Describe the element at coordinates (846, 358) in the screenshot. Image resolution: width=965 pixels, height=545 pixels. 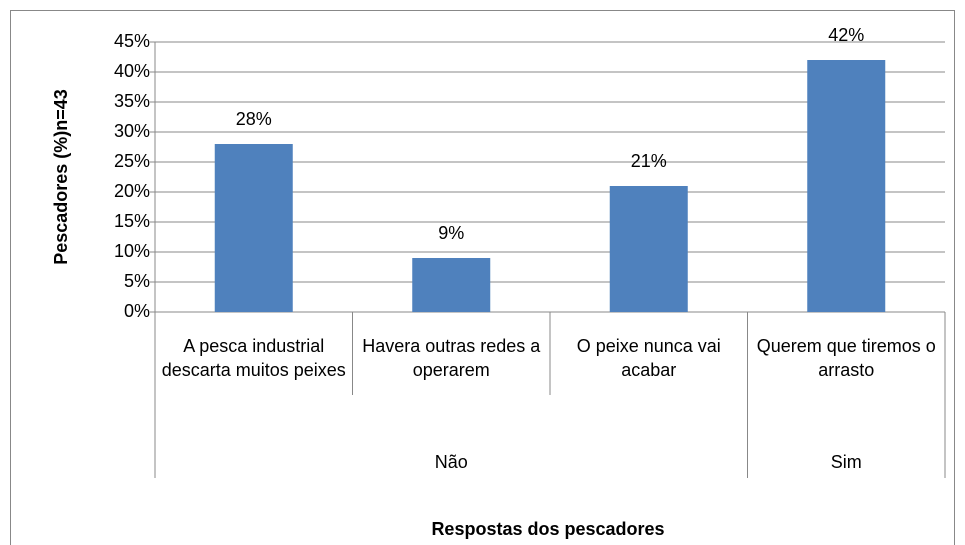
I see `x-tick-label: Querem que tiremos o arrasto` at that location.